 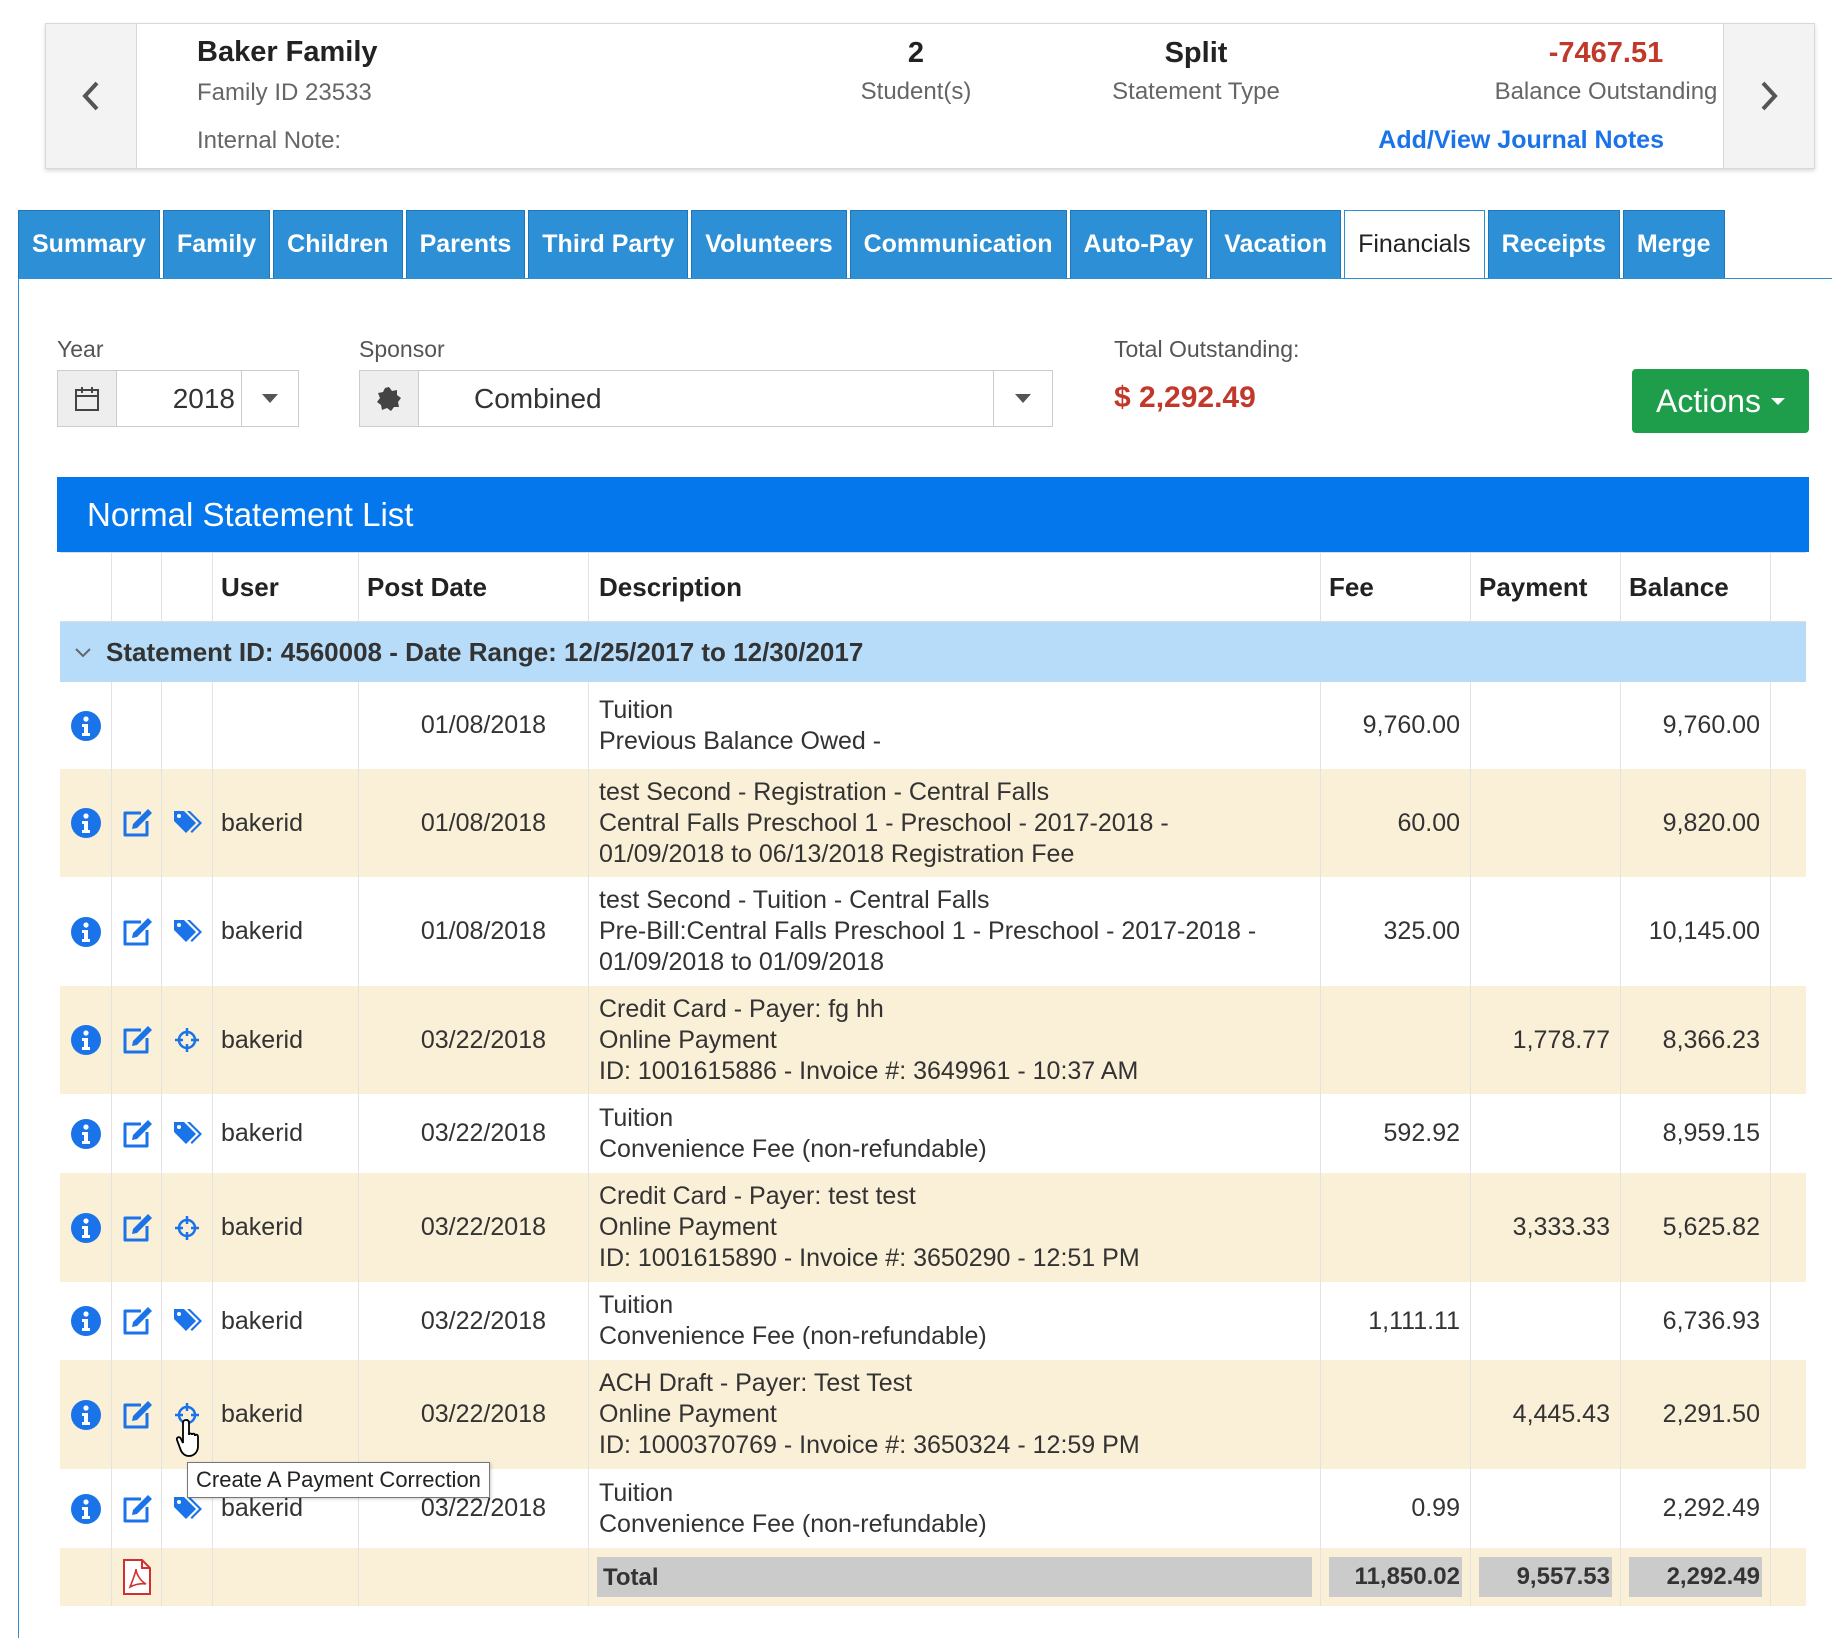 I want to click on total-info-col, so click(x=86, y=1577).